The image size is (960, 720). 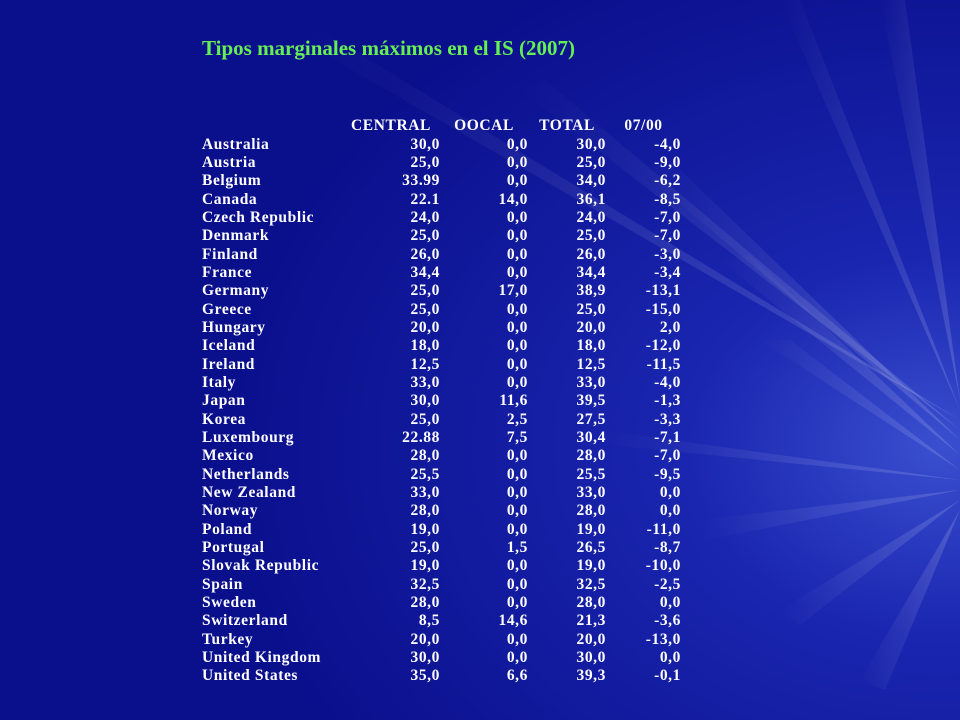 What do you see at coordinates (248, 438) in the screenshot?
I see `country-cell: Luxembourg` at bounding box center [248, 438].